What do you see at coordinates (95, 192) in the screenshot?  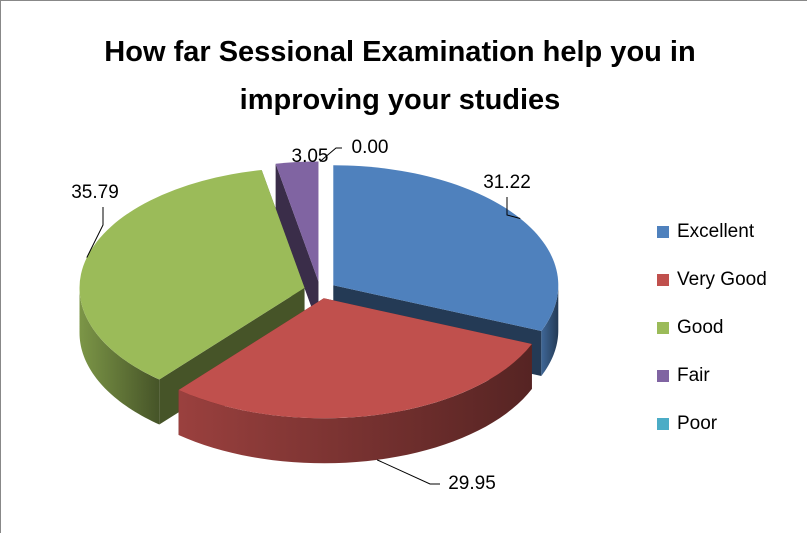 I see `data-label: 35.79` at bounding box center [95, 192].